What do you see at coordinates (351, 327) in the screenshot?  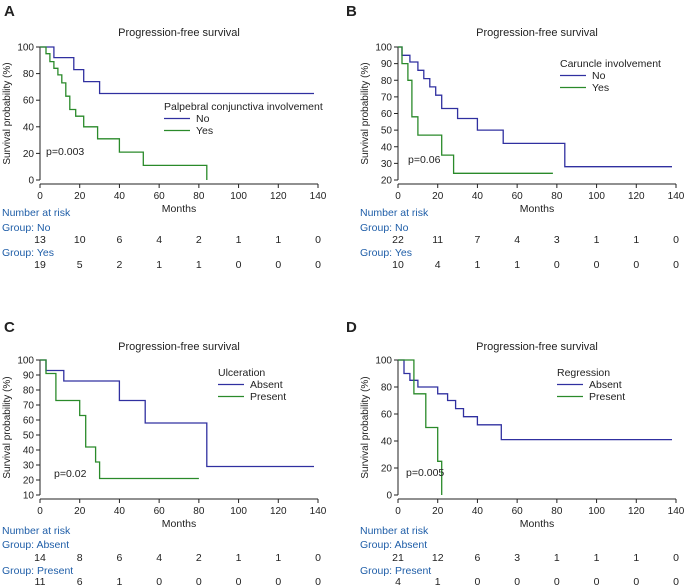 I see `panel-letter: D` at bounding box center [351, 327].